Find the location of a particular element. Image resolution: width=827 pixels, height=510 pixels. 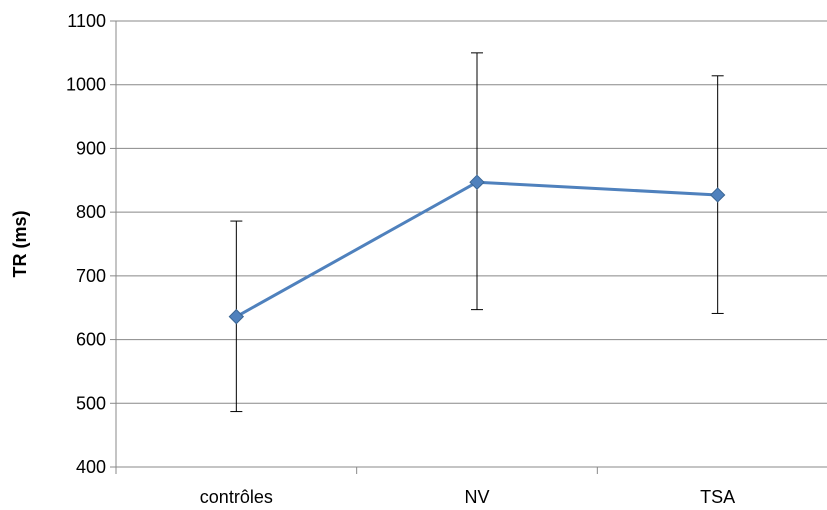

y-tick-label: 600 is located at coordinates (91, 340).